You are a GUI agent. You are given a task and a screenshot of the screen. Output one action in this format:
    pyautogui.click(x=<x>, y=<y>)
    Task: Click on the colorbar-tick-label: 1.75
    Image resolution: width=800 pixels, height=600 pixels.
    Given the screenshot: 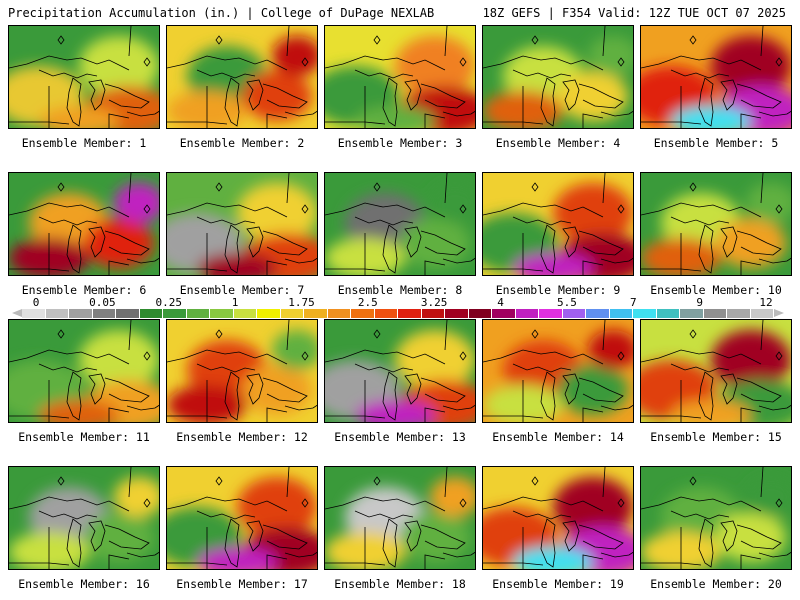 What is the action you would take?
    pyautogui.click(x=301, y=302)
    